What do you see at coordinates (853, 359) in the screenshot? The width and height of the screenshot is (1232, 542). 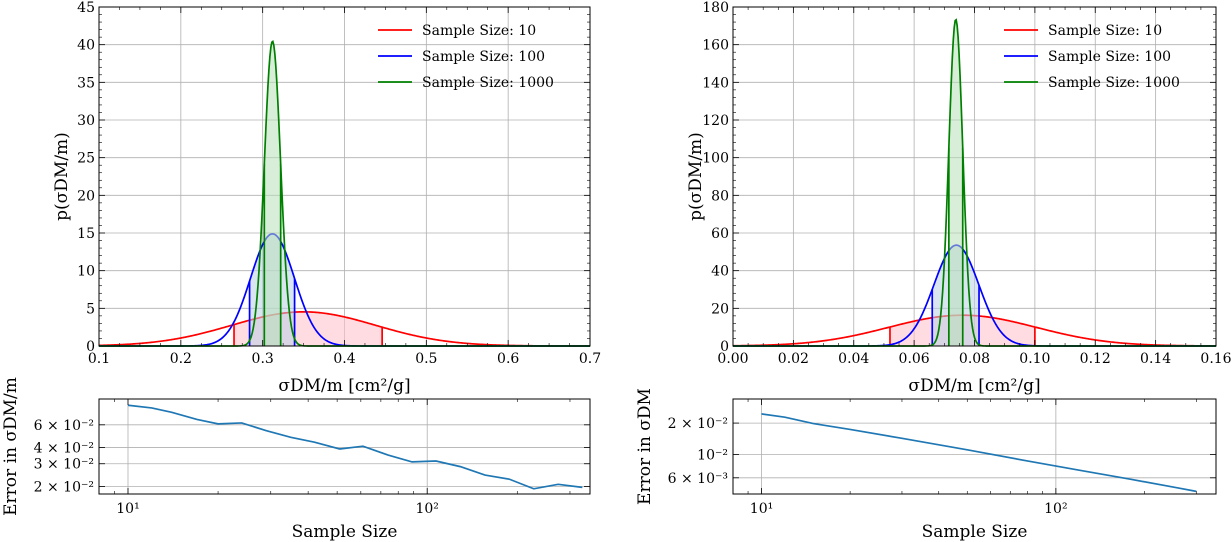 I see `x-tick-label: 0.04` at bounding box center [853, 359].